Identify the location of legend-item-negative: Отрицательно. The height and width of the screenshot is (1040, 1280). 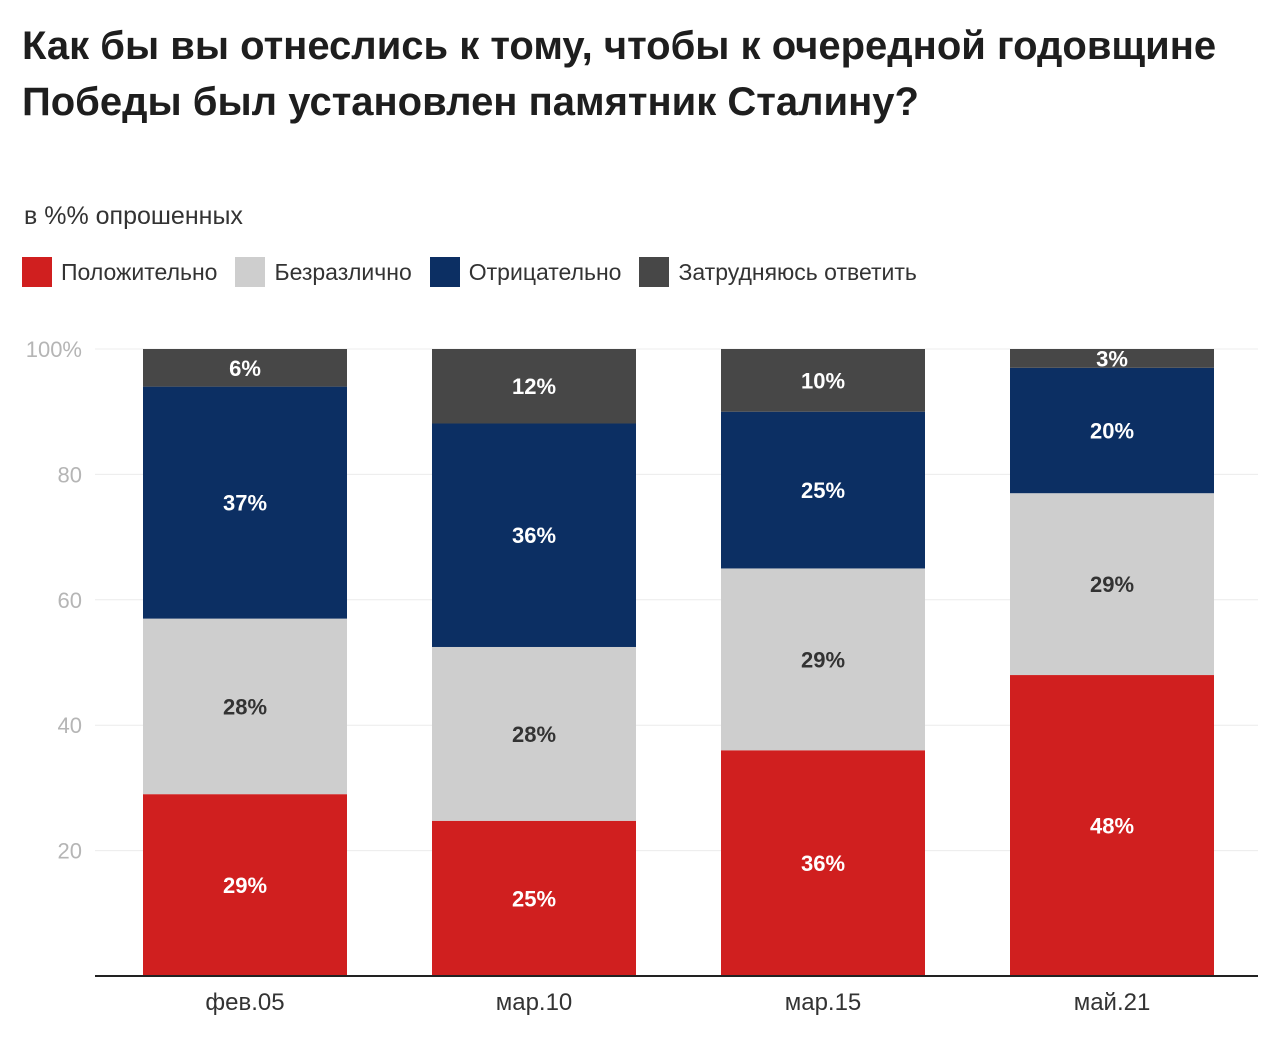
(525, 272).